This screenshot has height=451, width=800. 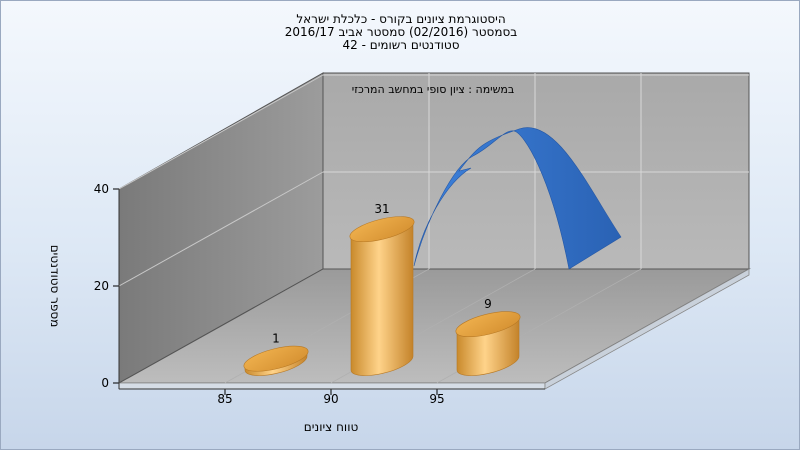 I want to click on distribution-curve, so click(x=517, y=198).